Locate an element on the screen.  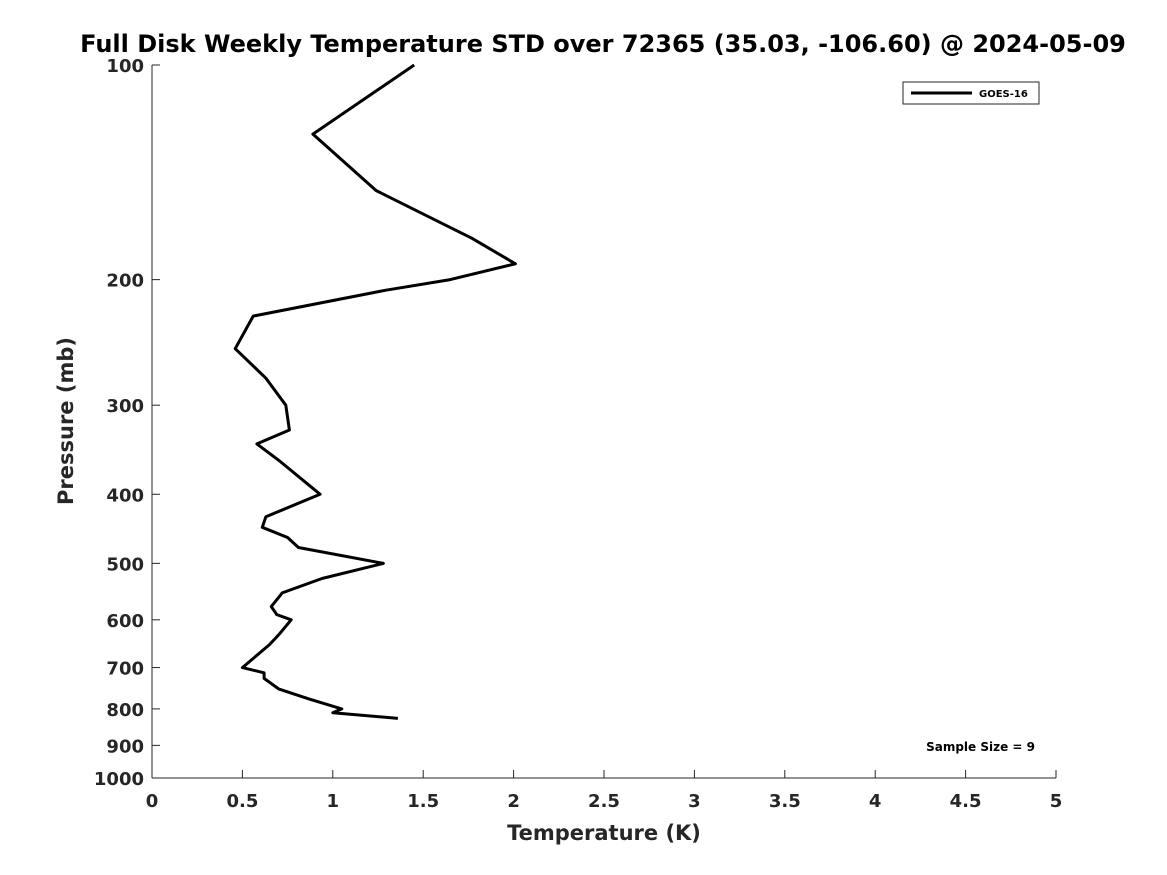
x-tick-label: 2.5 is located at coordinates (604, 801).